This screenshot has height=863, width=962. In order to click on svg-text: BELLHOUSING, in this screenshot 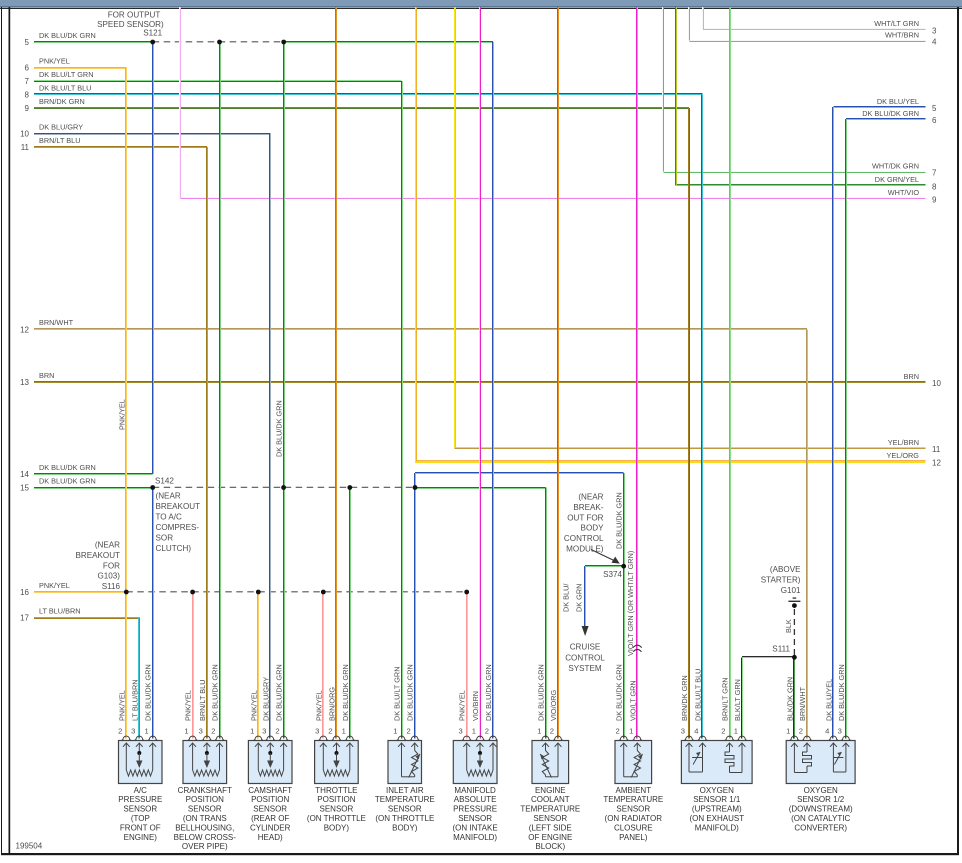, I will do `click(204, 827)`.